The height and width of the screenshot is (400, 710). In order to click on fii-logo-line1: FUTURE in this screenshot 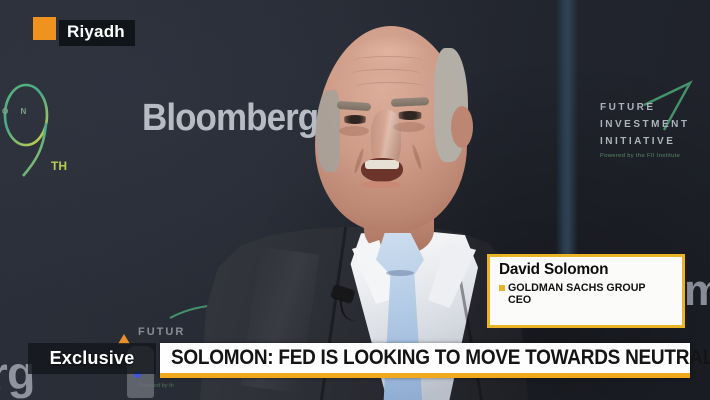, I will do `click(628, 107)`.